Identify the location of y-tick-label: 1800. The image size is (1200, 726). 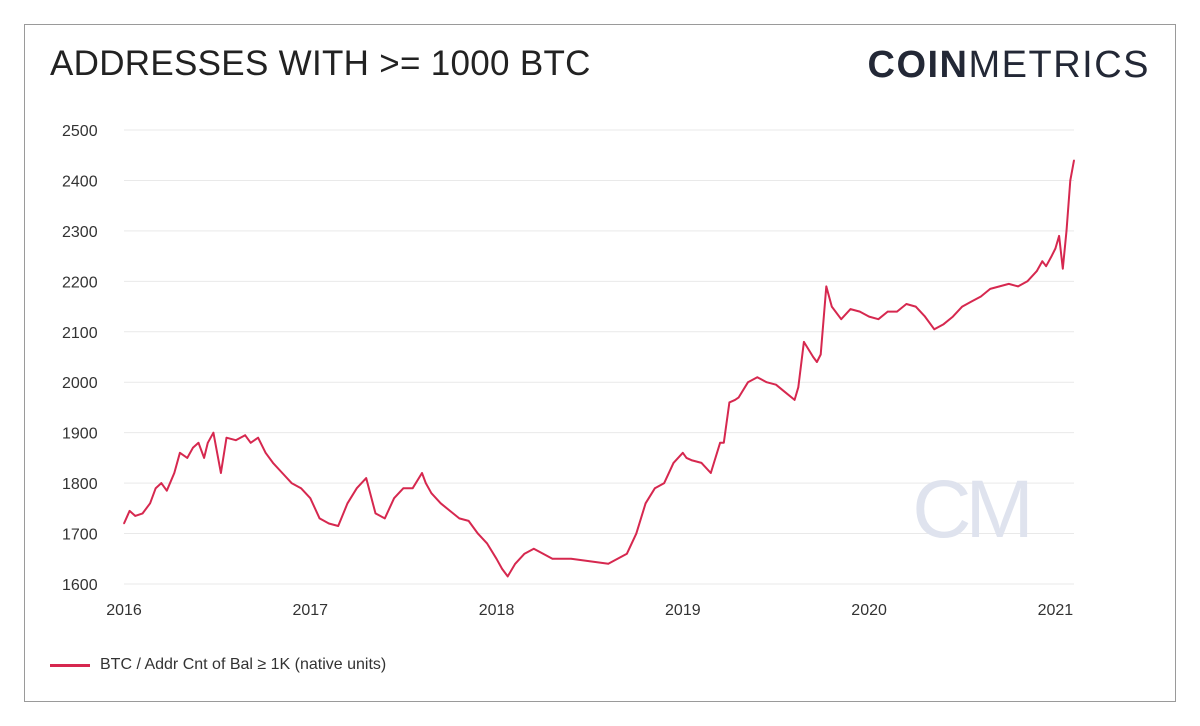
(80, 484).